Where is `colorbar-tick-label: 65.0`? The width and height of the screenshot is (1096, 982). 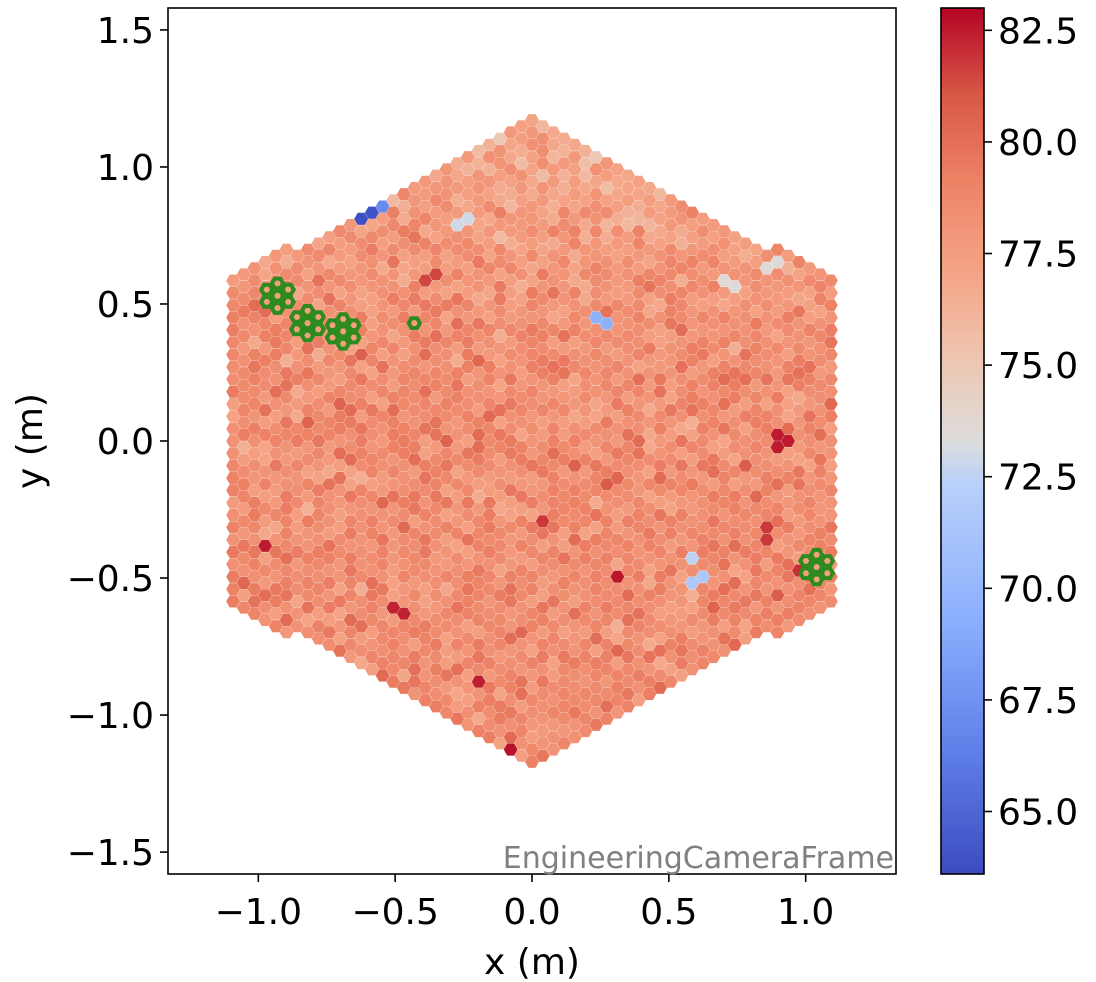
colorbar-tick-label: 65.0 is located at coordinates (1038, 813).